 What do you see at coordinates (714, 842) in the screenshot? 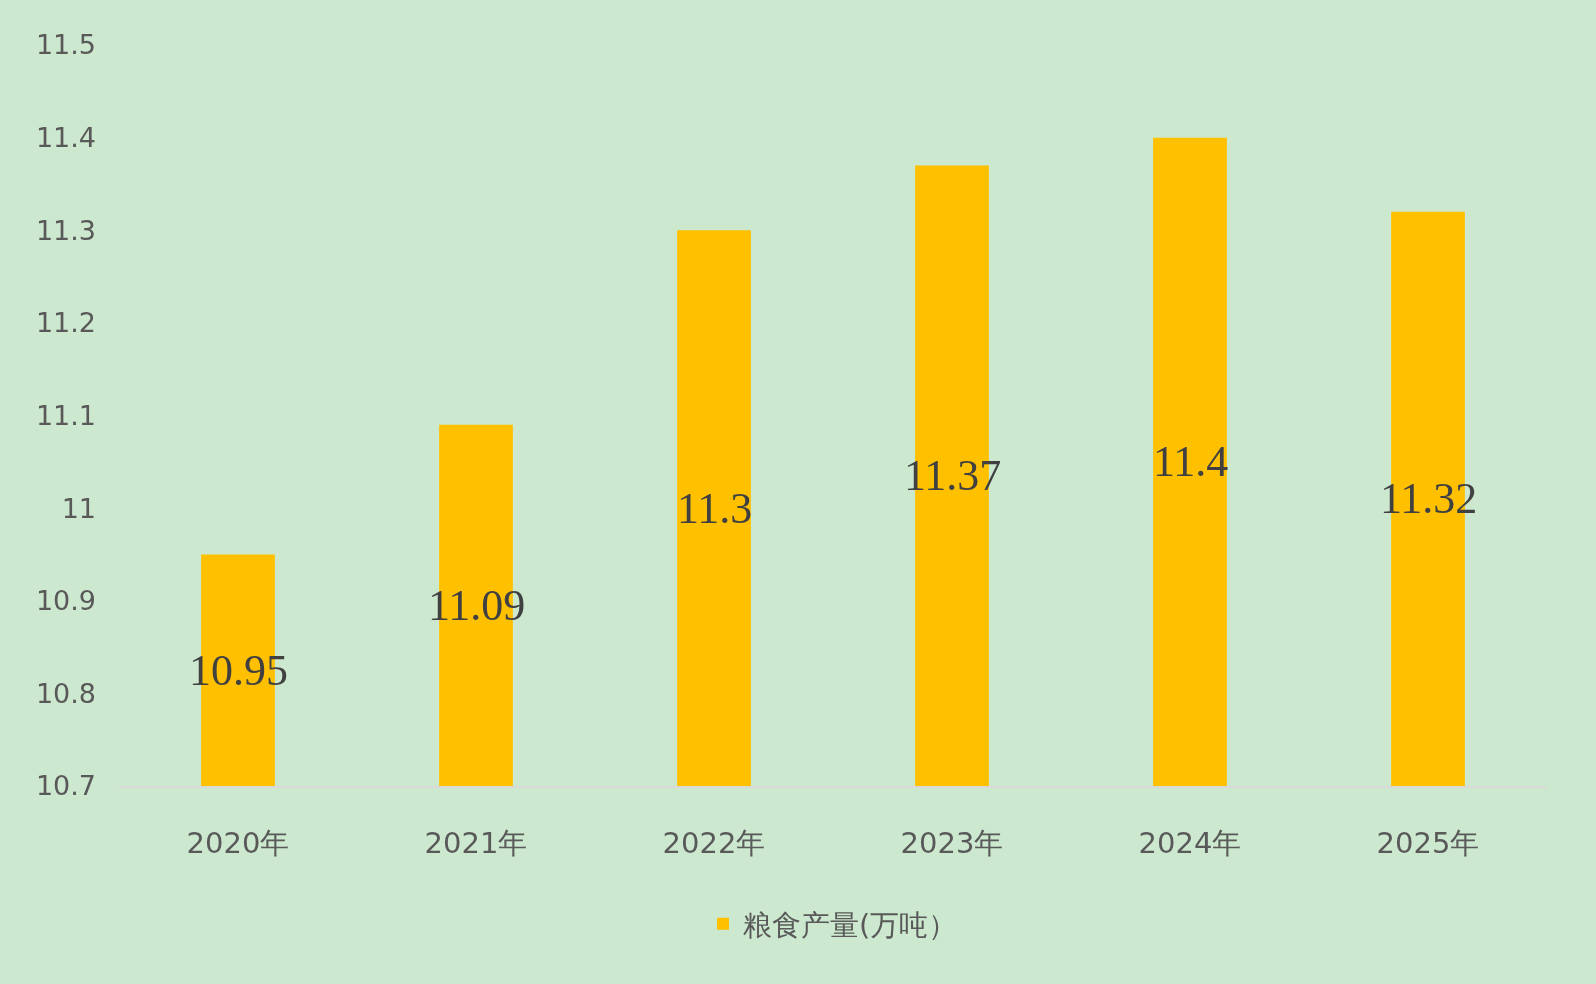
I see `x-tick-label: 2022年` at bounding box center [714, 842].